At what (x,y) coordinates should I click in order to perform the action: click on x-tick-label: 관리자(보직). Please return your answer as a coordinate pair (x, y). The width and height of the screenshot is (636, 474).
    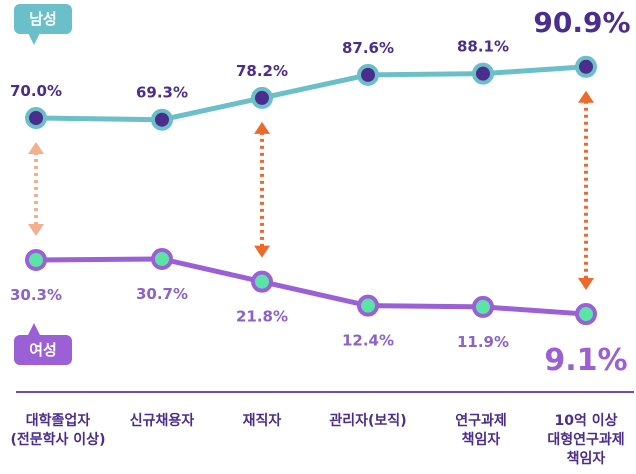
    Looking at the image, I should click on (368, 421).